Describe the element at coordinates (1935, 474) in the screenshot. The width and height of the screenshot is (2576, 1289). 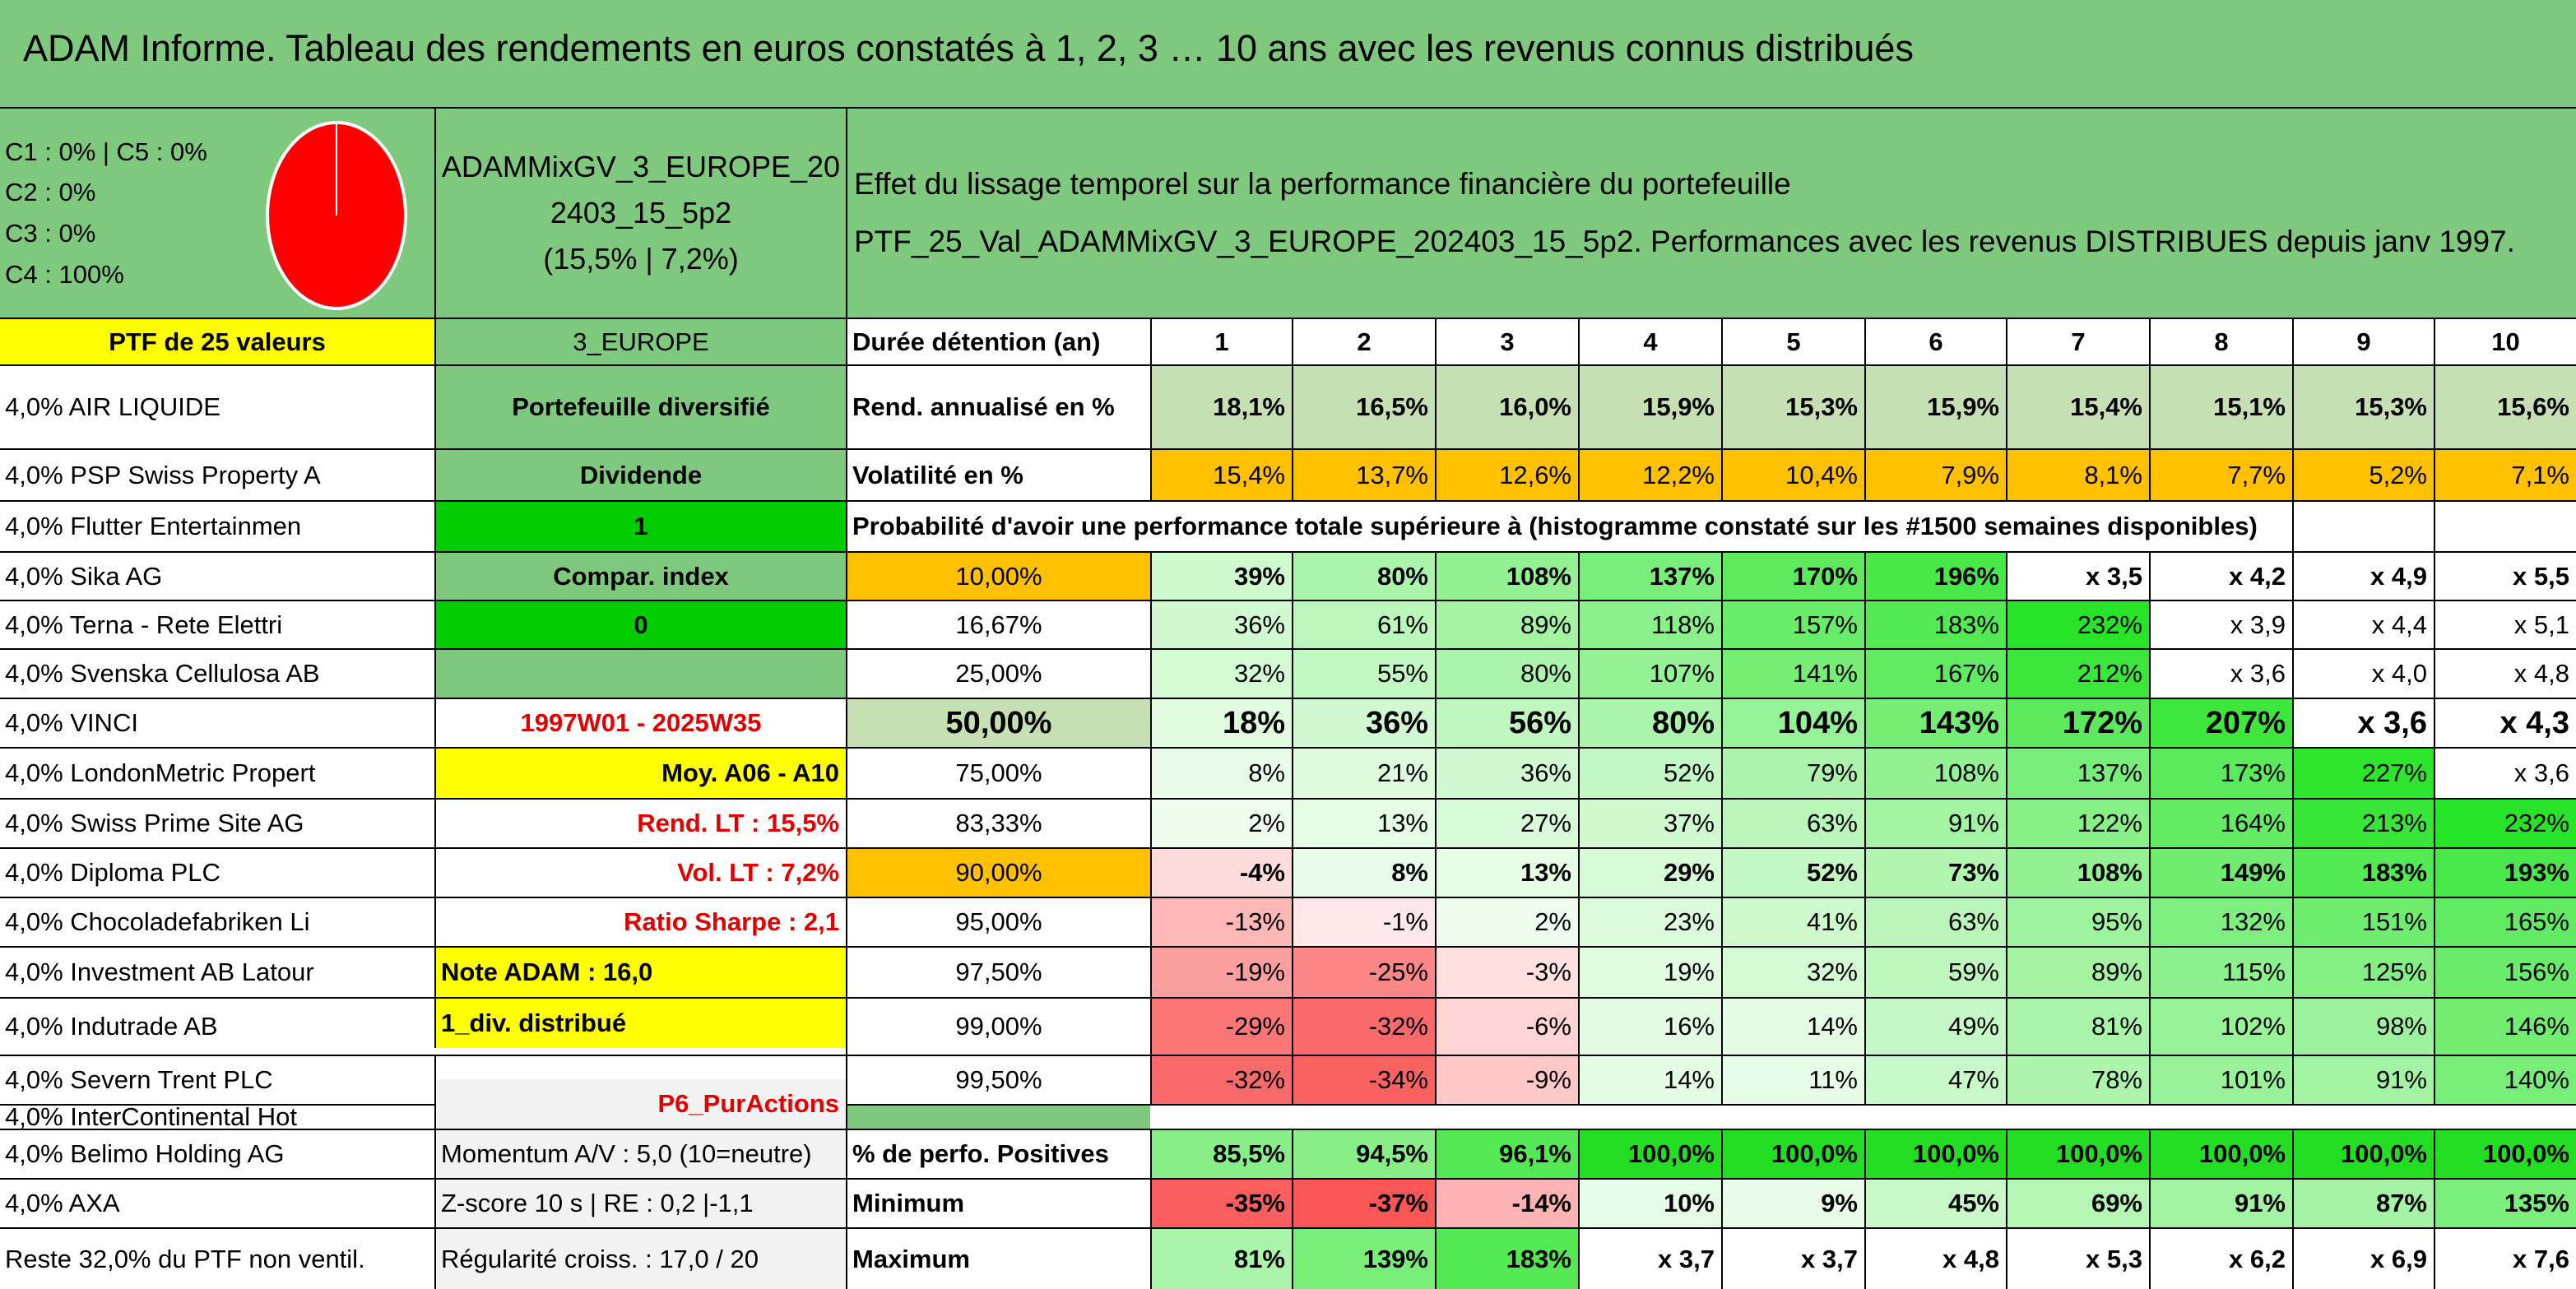
I see `vol-value: 7,9%` at that location.